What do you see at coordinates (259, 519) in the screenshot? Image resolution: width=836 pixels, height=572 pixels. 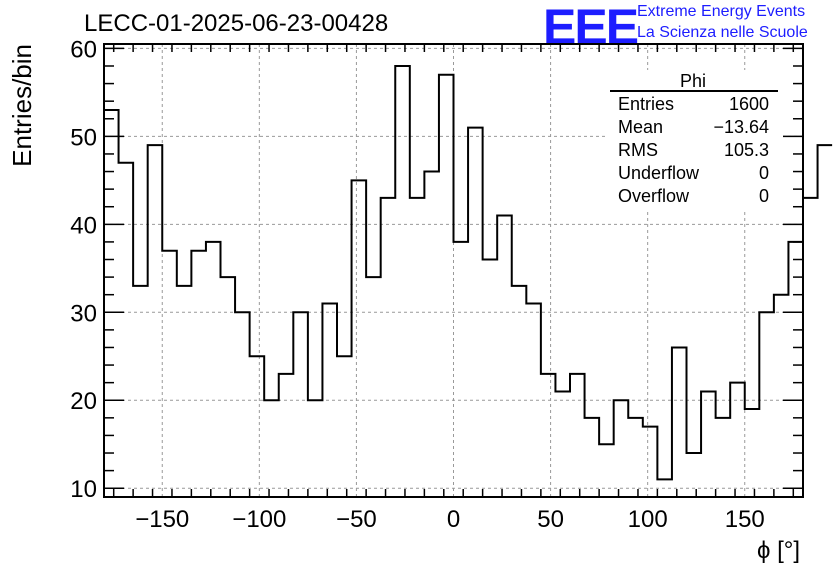 I see `x-tick-label: −100` at bounding box center [259, 519].